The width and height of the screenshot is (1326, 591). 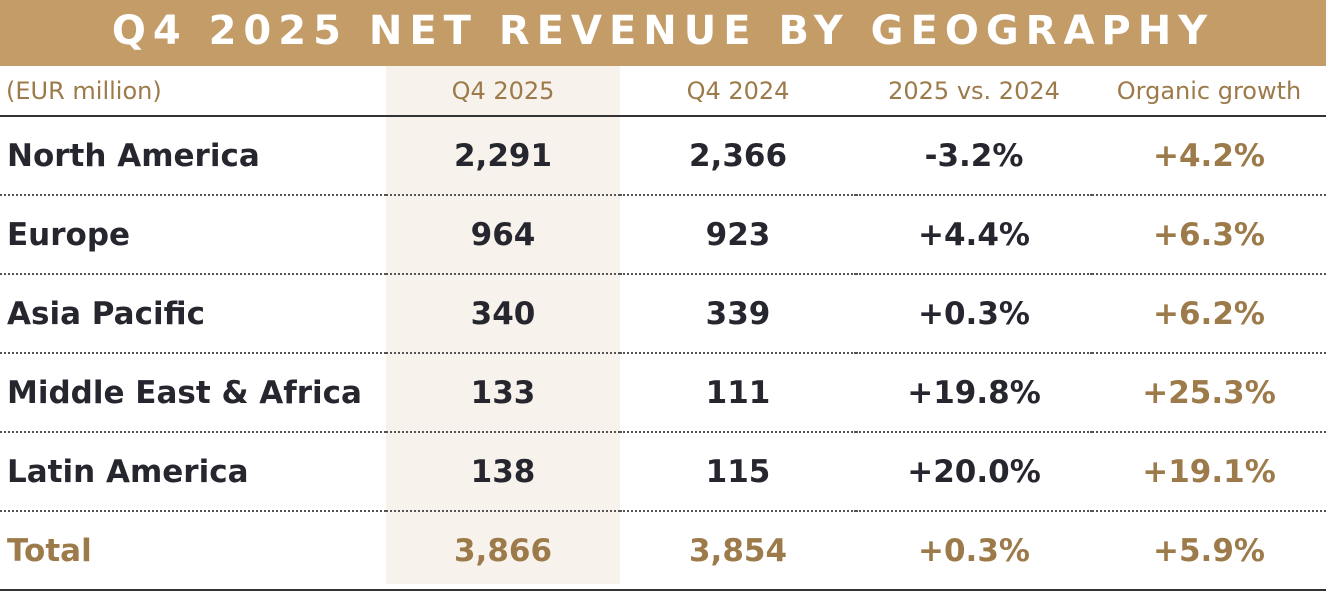 What do you see at coordinates (738, 393) in the screenshot?
I see `q4-2024-cell: 111` at bounding box center [738, 393].